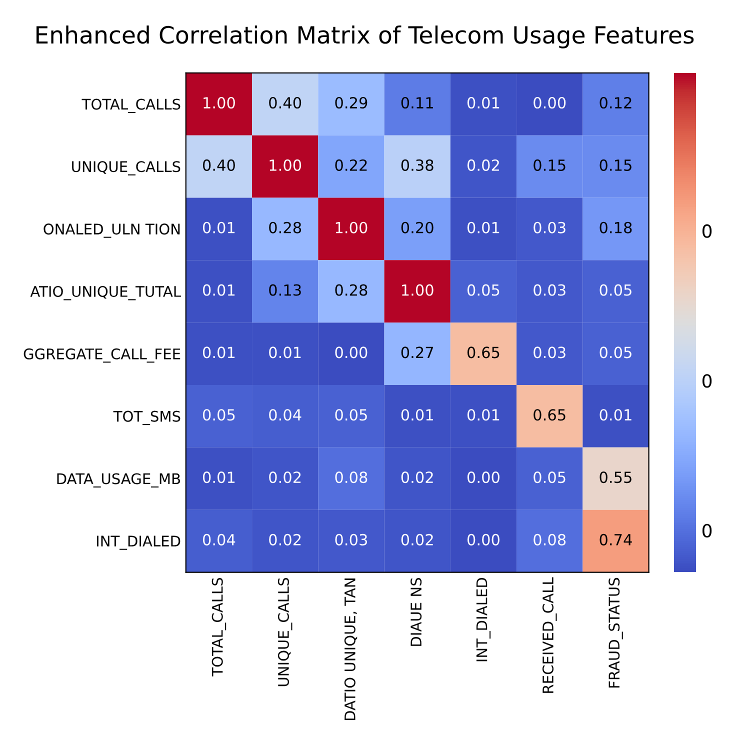 Image resolution: width=729 pixels, height=729 pixels. What do you see at coordinates (138, 543) in the screenshot?
I see `y-tick-label: INT_DIALED` at bounding box center [138, 543].